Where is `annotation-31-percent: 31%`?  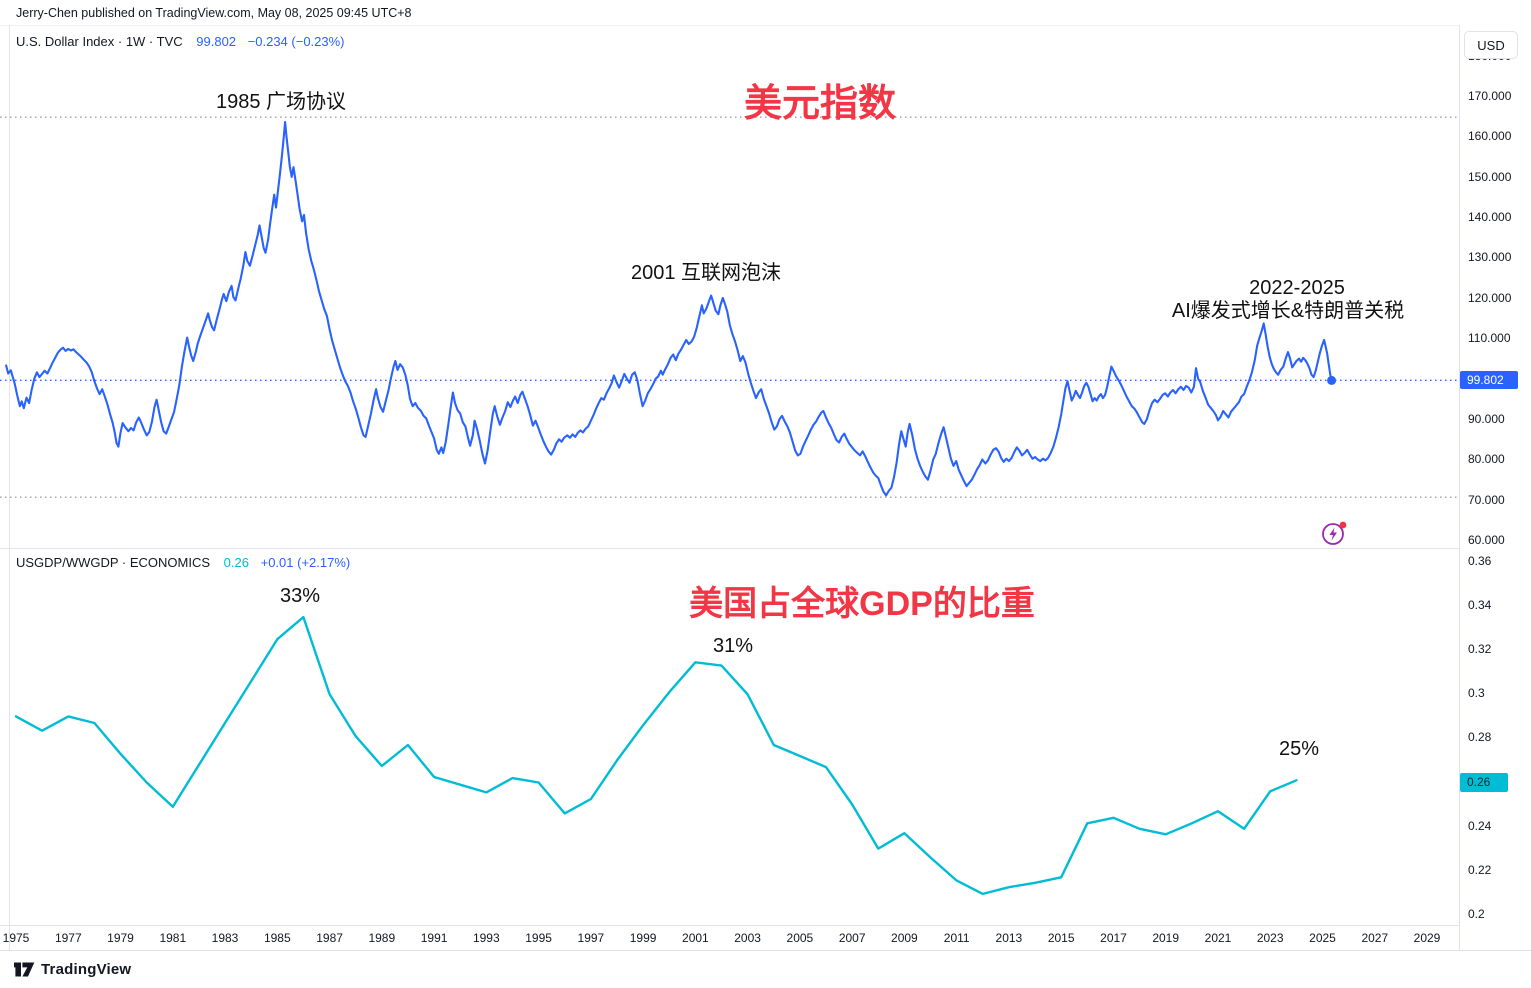 annotation-31-percent: 31% is located at coordinates (733, 646).